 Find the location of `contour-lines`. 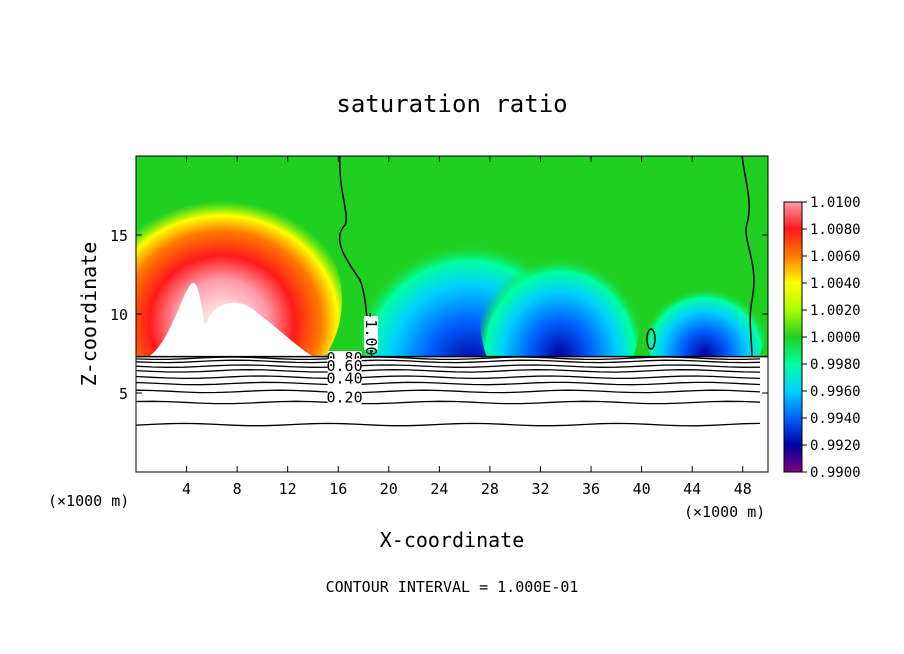

contour-lines is located at coordinates (452, 391).